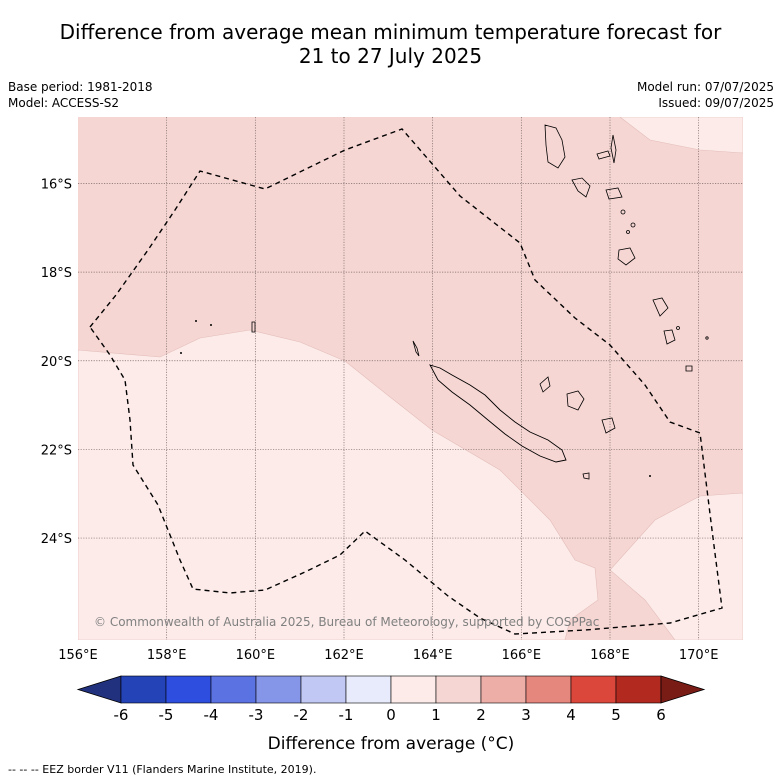 The width and height of the screenshot is (781, 781). I want to click on vanuatu-ambae, so click(603, 155).